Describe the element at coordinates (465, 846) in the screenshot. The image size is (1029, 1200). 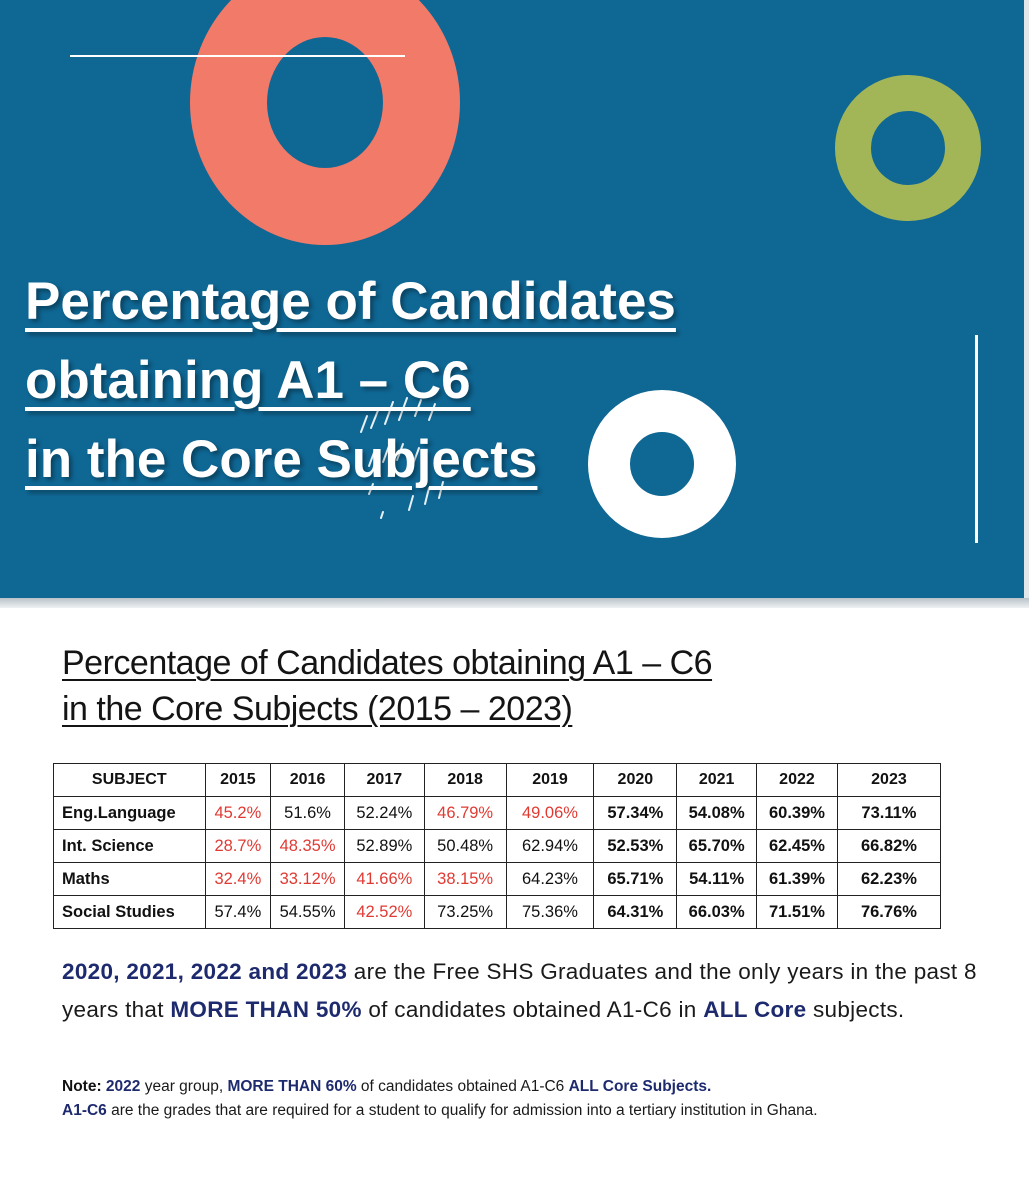
I see `value-cell: 50.48%` at that location.